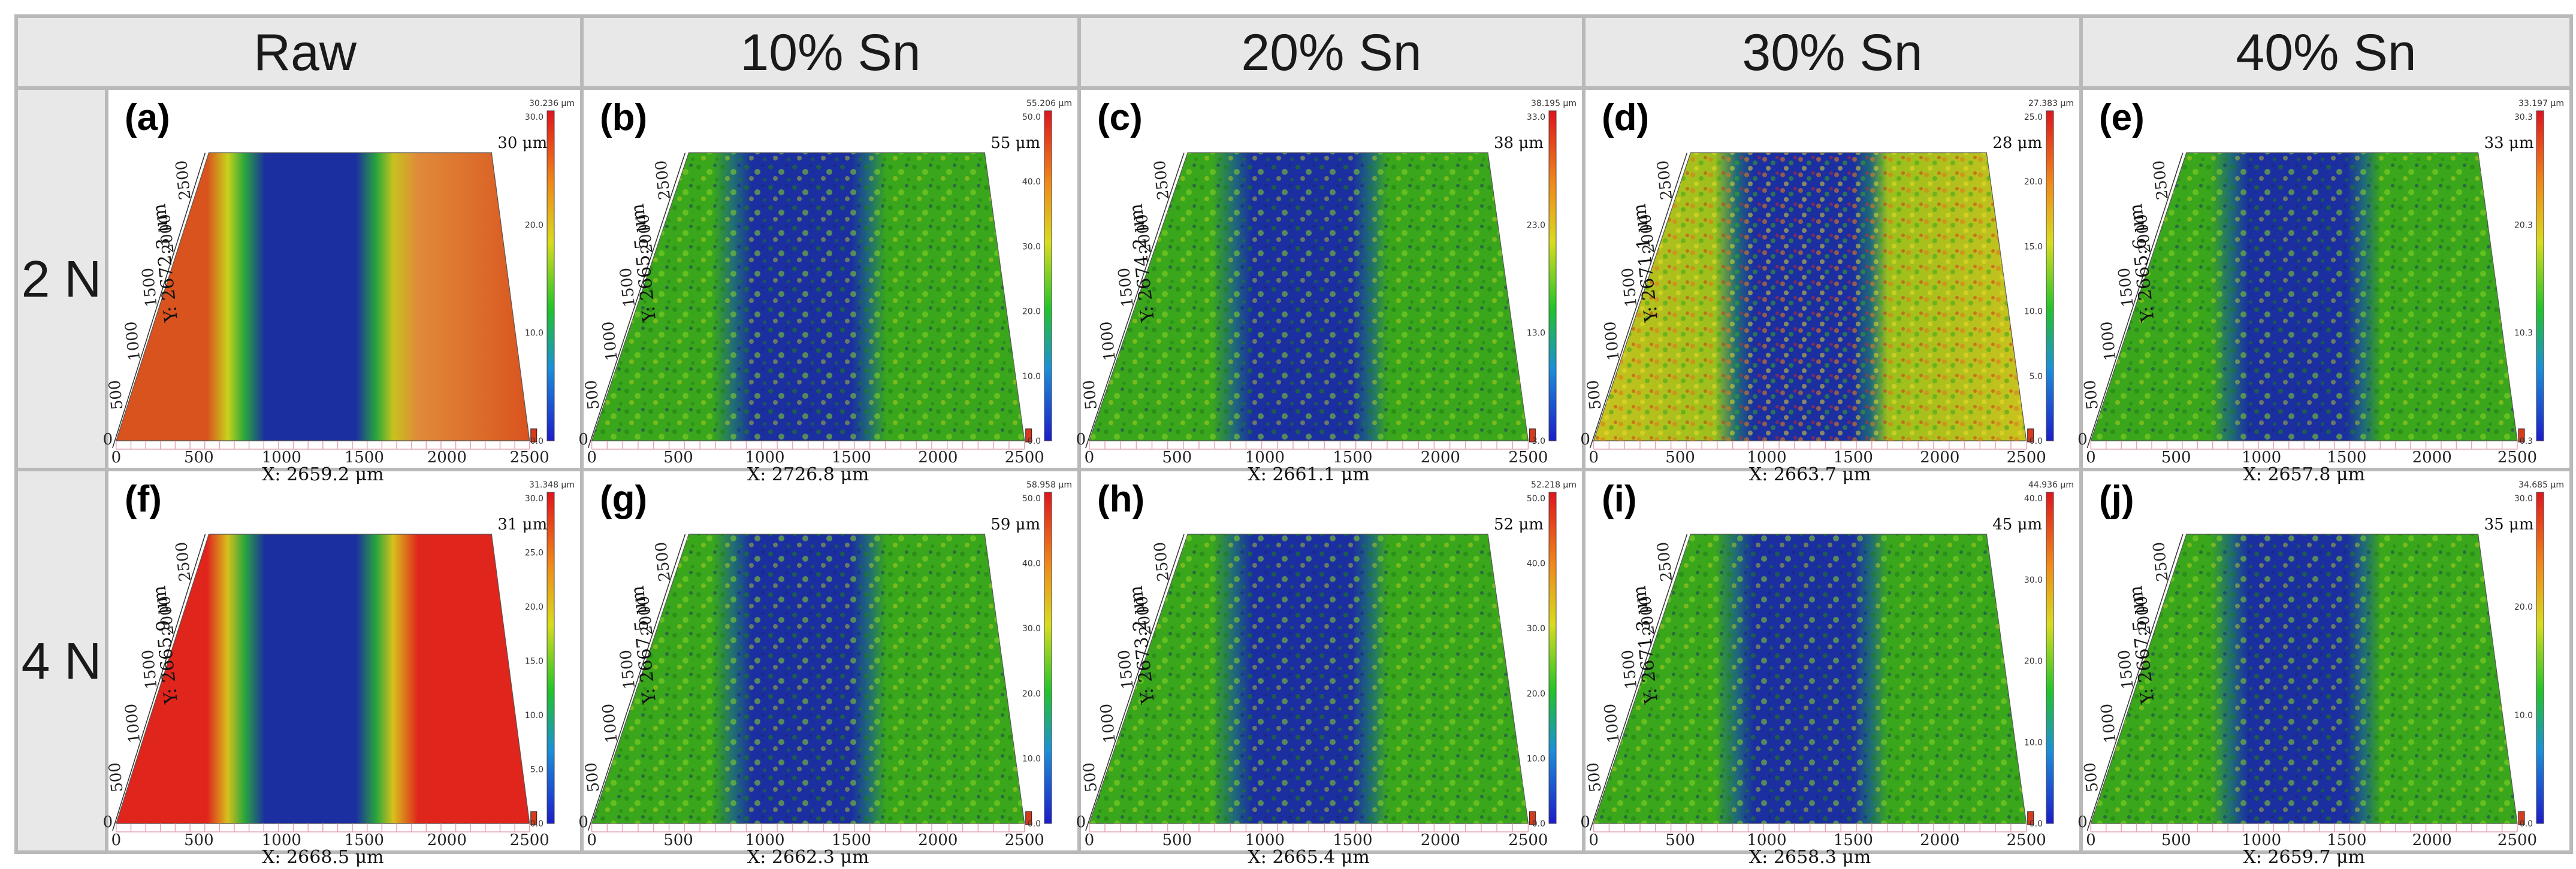 The height and width of the screenshot is (869, 2576). What do you see at coordinates (534, 662) in the screenshot?
I see `colorbar-tick-label: 15.0` at bounding box center [534, 662].